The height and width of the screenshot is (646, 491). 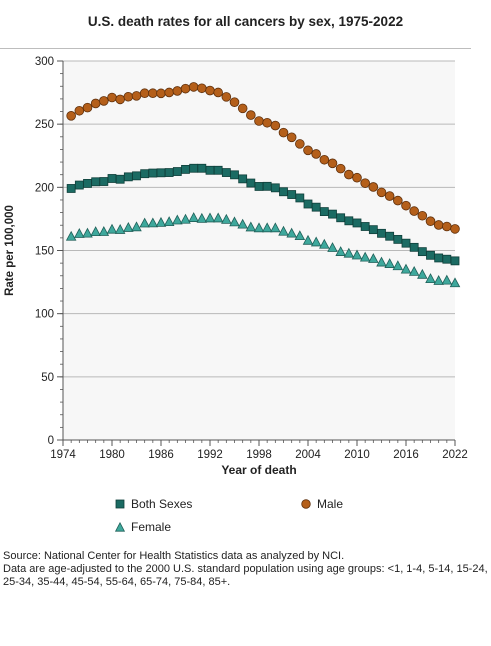 I want to click on legend-item-female: Female, so click(x=143, y=527).